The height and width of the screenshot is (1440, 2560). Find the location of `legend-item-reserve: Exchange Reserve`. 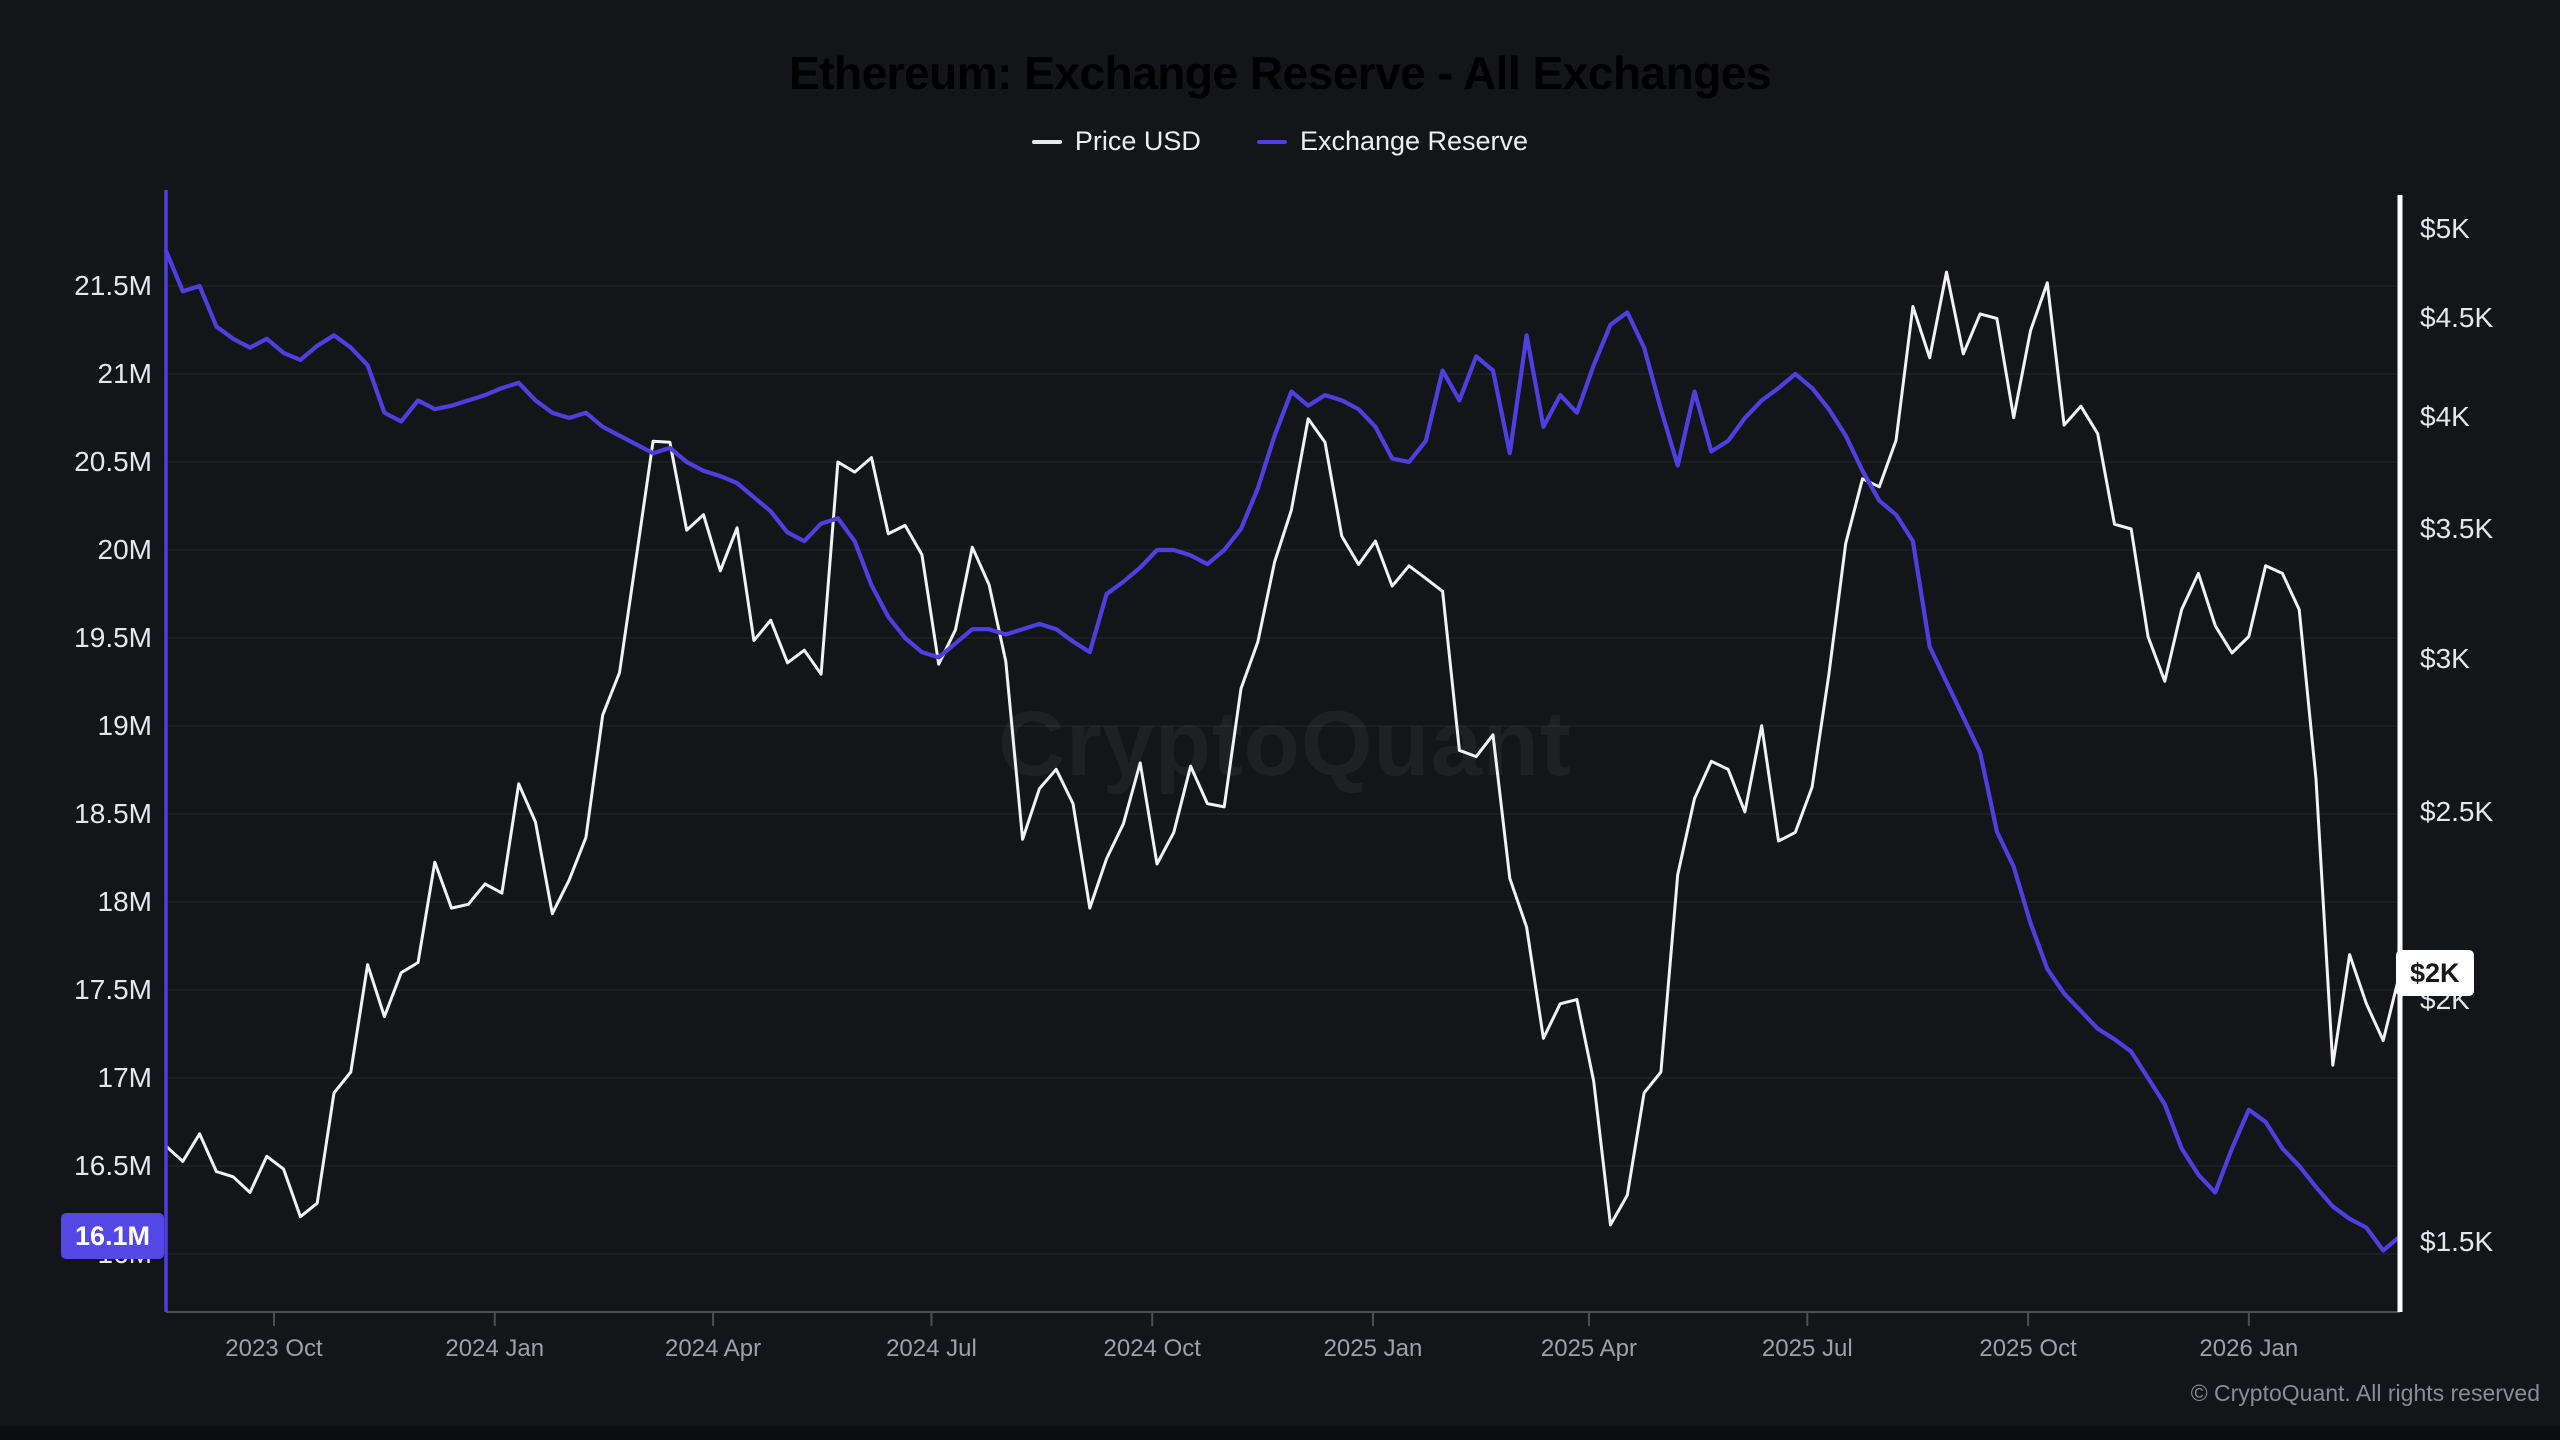

legend-item-reserve: Exchange Reserve is located at coordinates (1392, 141).